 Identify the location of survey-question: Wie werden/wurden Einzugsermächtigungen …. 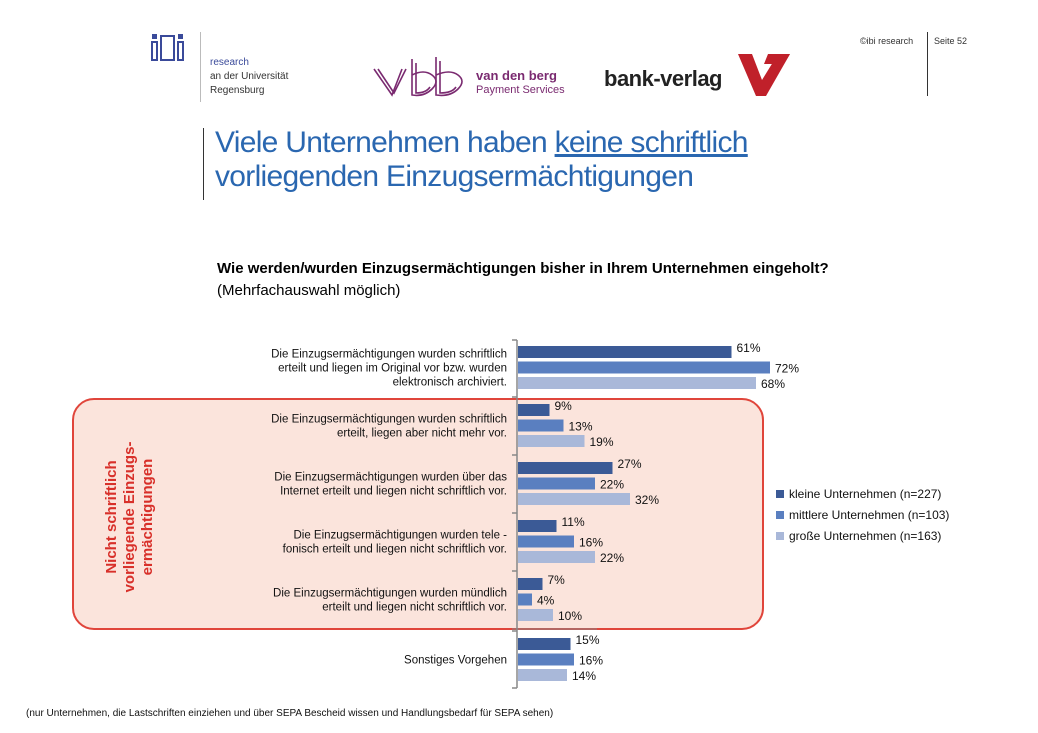
(537, 280).